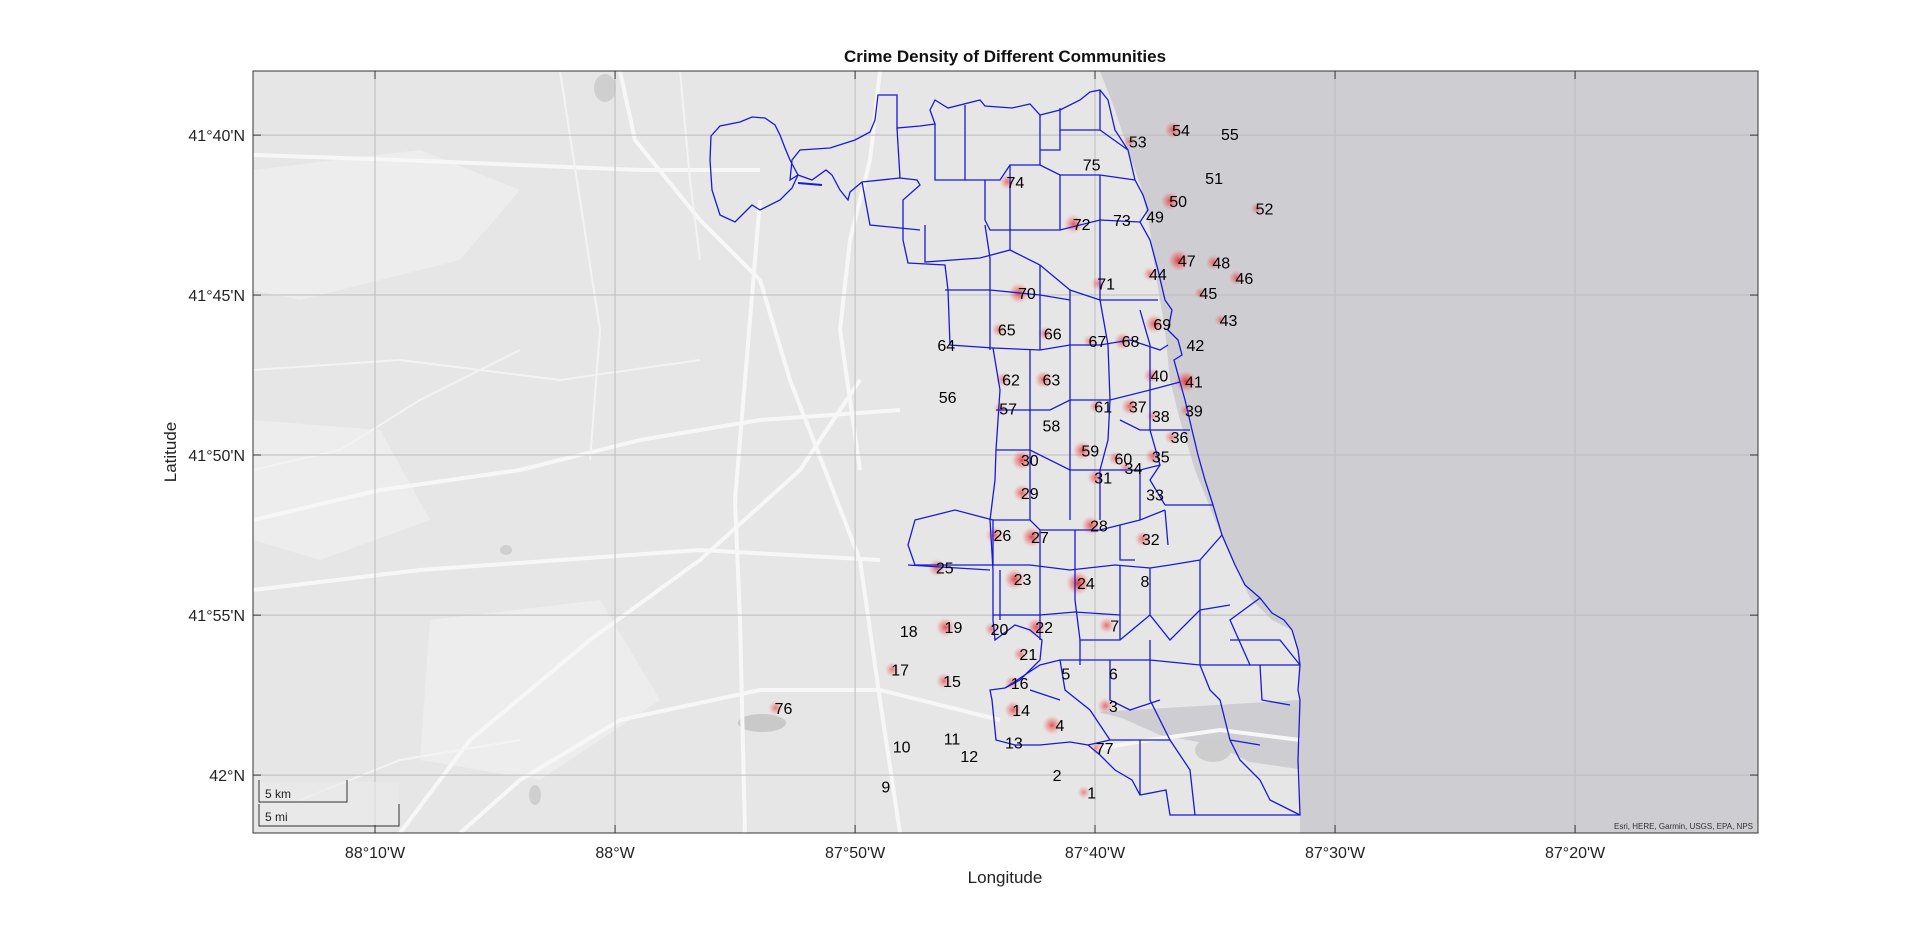  What do you see at coordinates (952, 682) in the screenshot?
I see `community-label: 15` at bounding box center [952, 682].